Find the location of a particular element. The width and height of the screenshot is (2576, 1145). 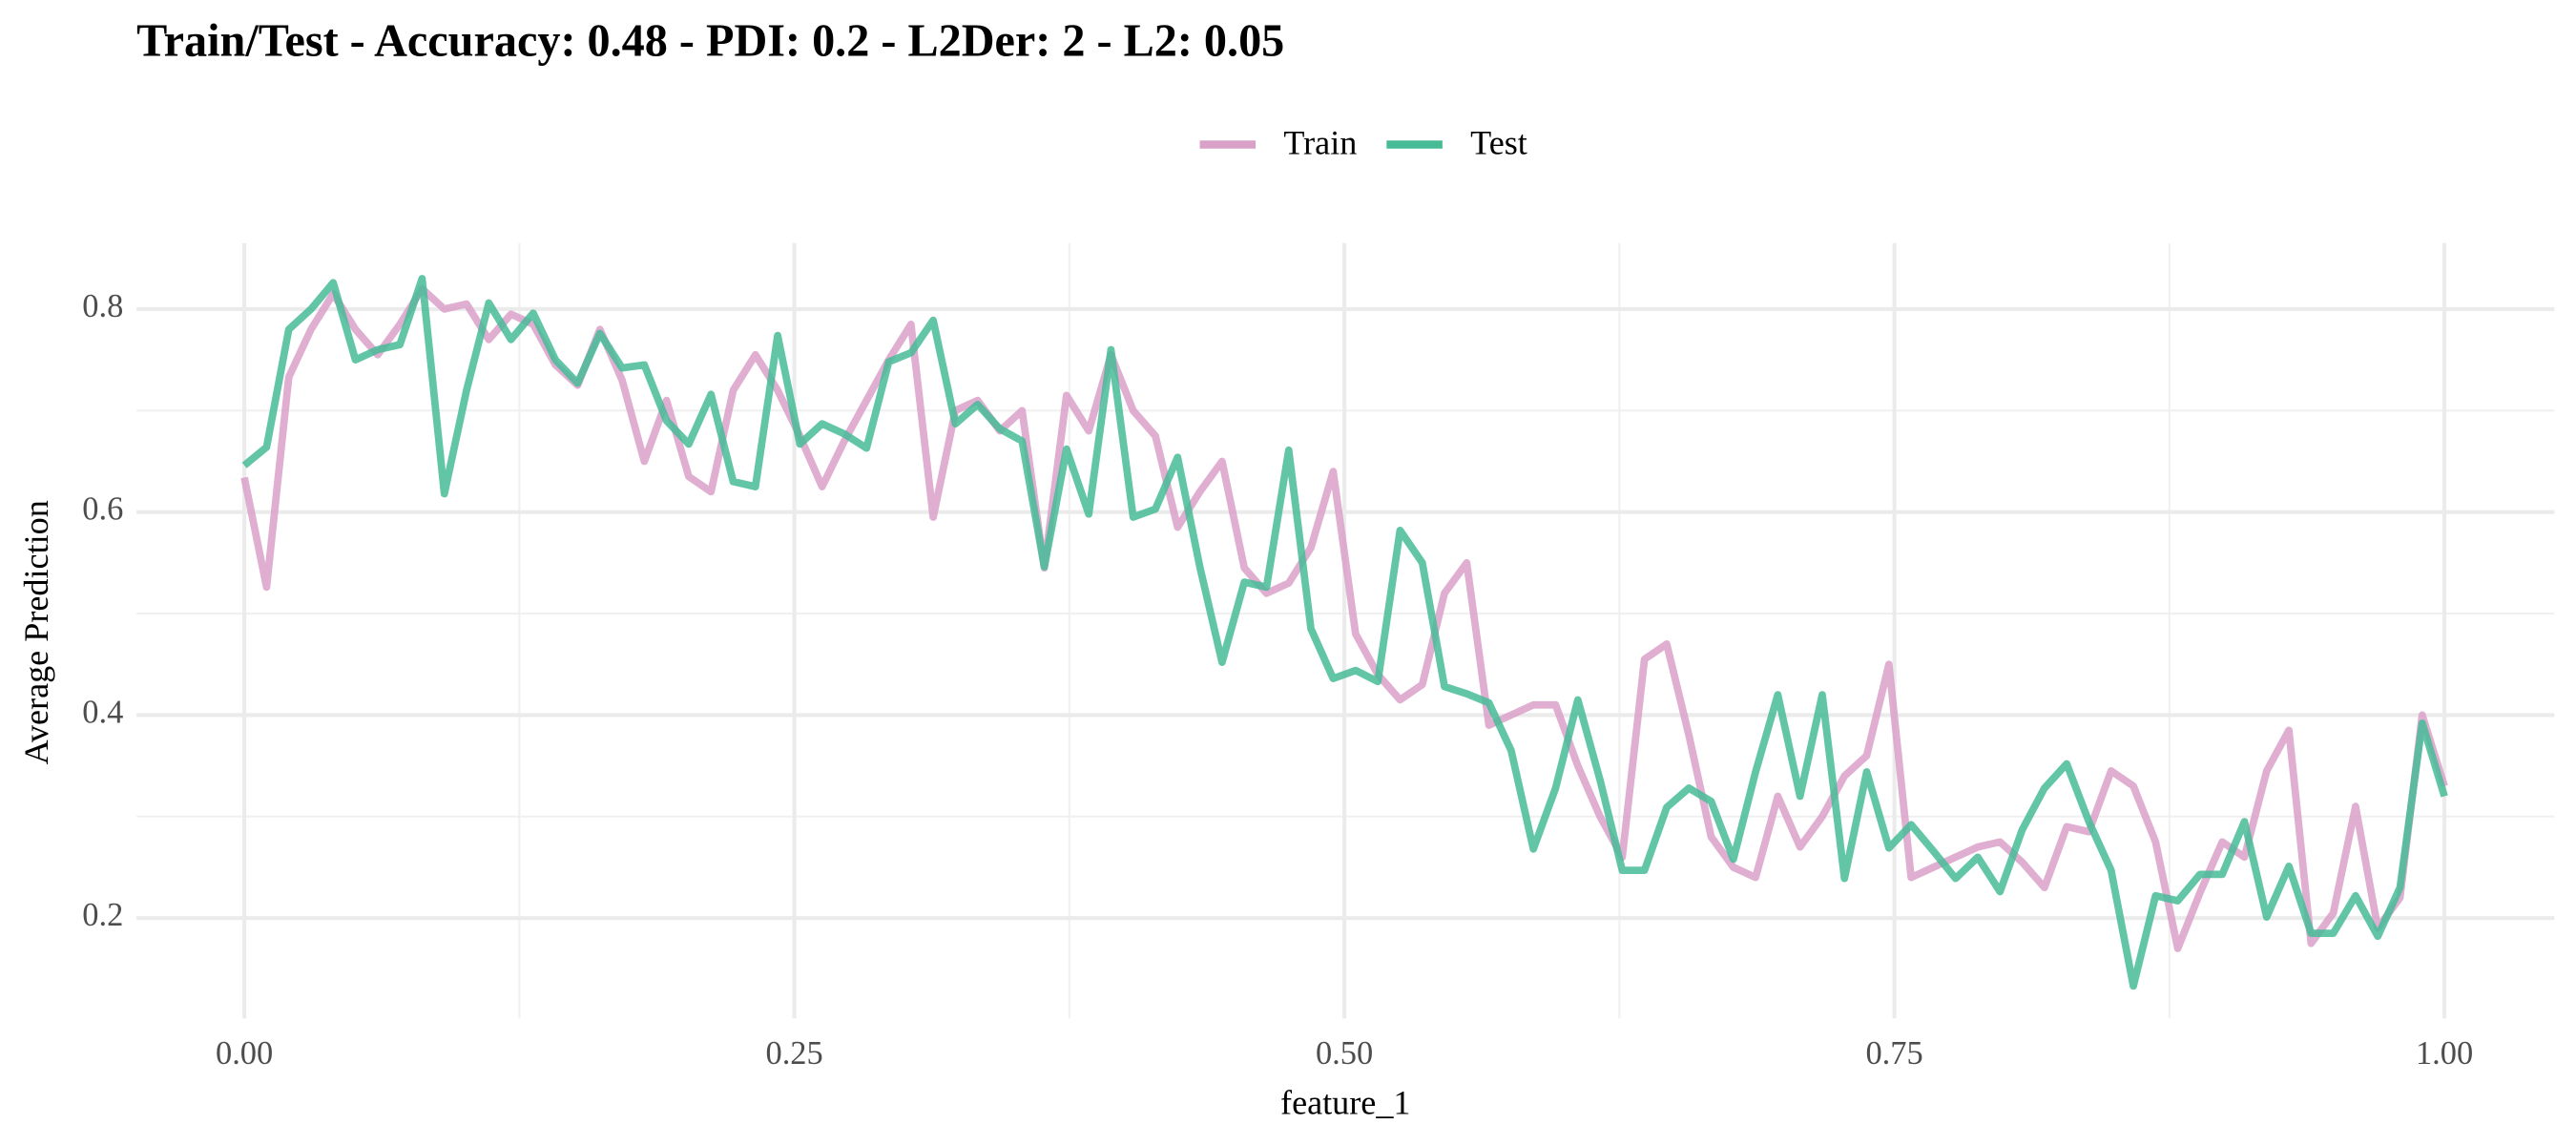

legend-item: Test is located at coordinates (1456, 143).